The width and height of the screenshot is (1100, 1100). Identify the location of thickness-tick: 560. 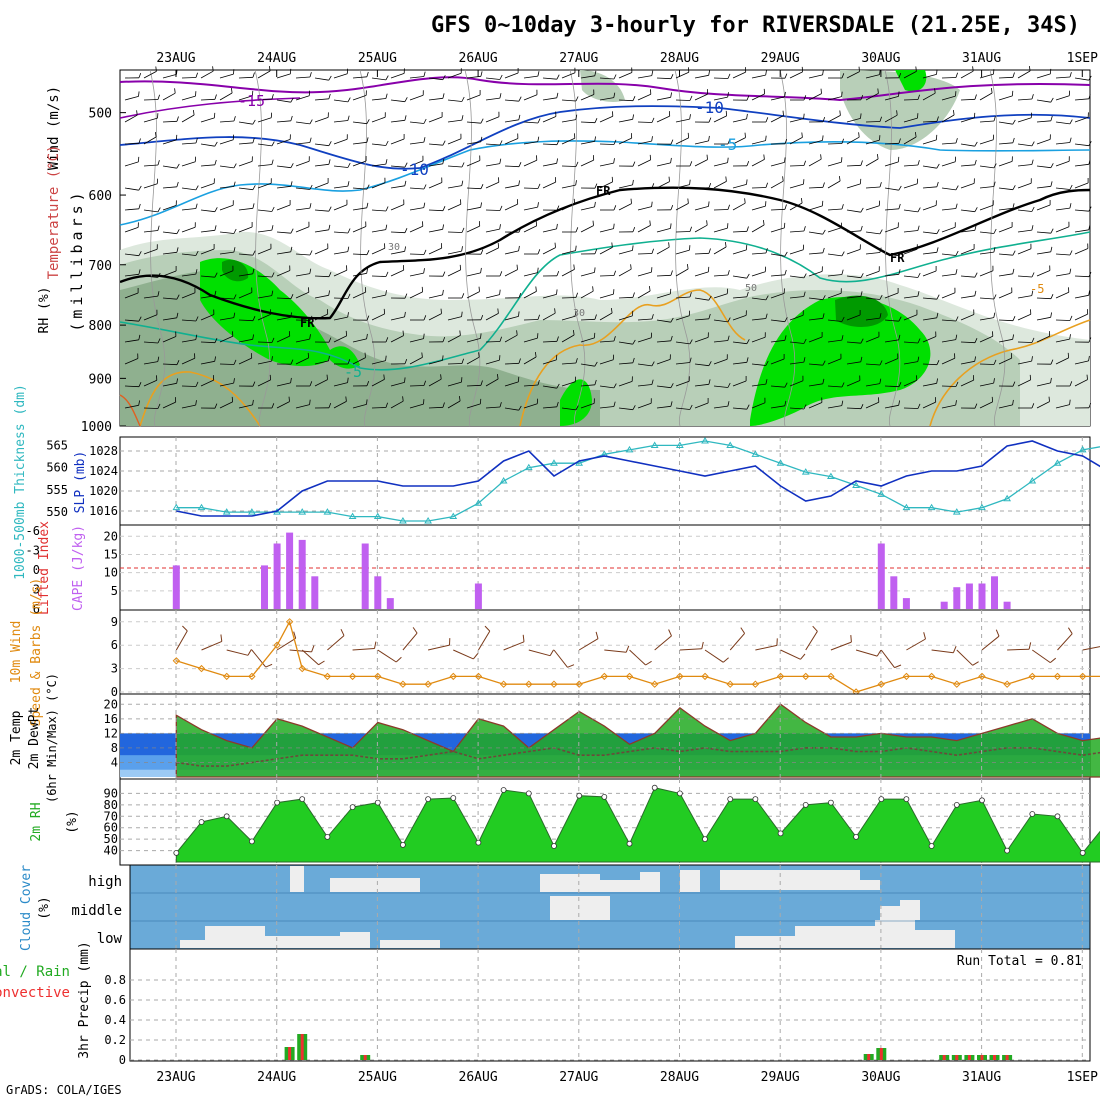
(57, 468).